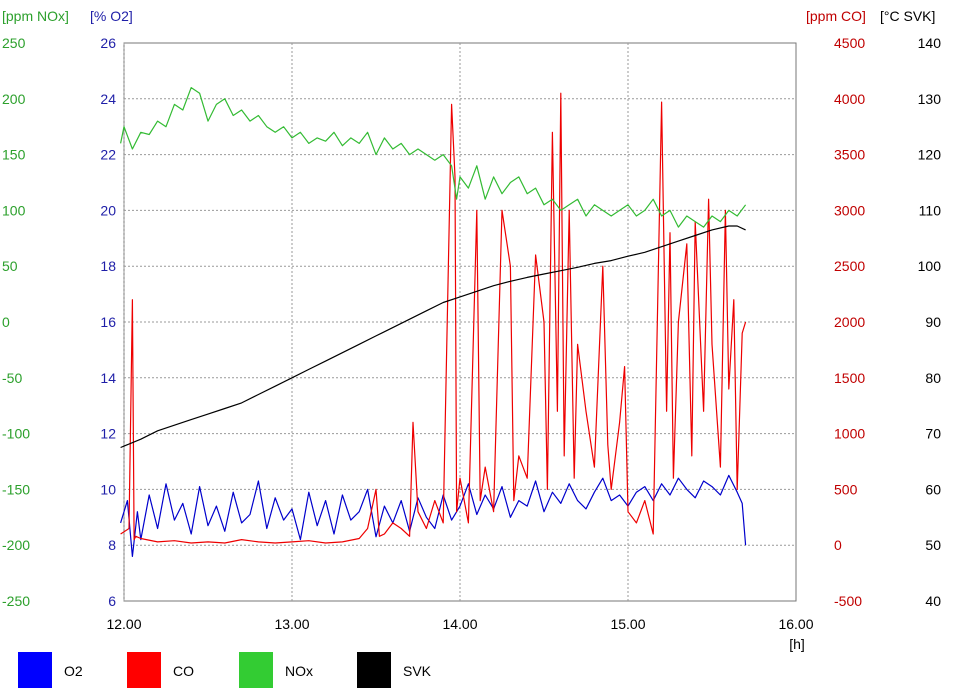  What do you see at coordinates (183, 671) in the screenshot?
I see `legend-label: CO` at bounding box center [183, 671].